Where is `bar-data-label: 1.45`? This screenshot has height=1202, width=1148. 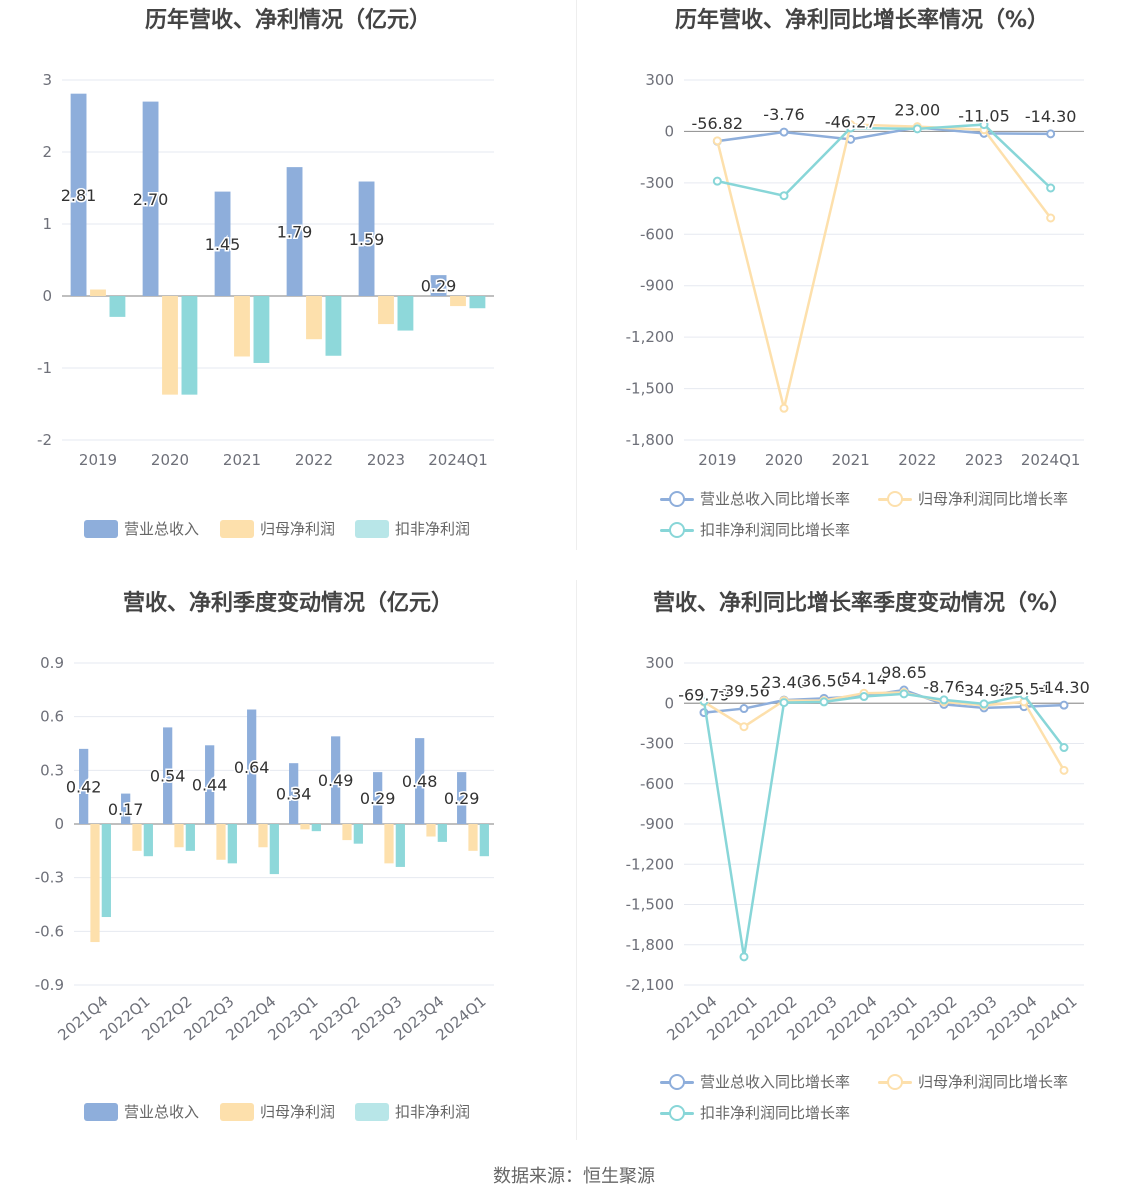 bar-data-label: 1.45 is located at coordinates (223, 244).